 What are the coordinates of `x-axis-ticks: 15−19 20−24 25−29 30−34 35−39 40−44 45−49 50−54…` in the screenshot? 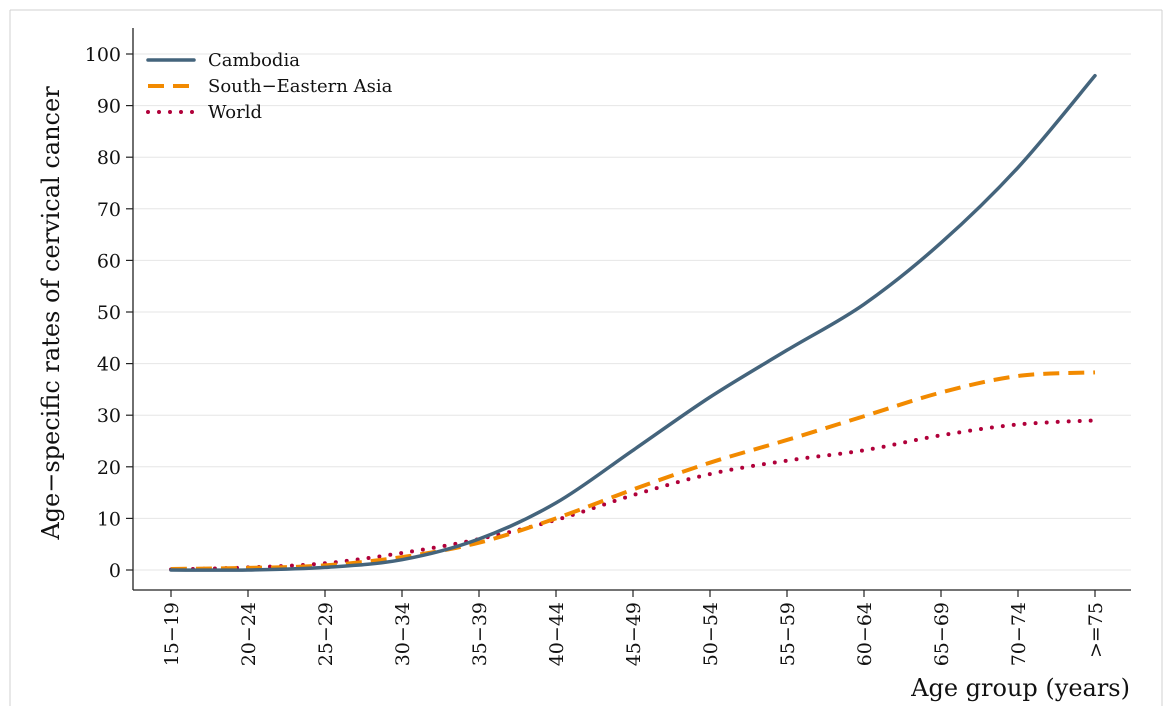 It's located at (634, 628).